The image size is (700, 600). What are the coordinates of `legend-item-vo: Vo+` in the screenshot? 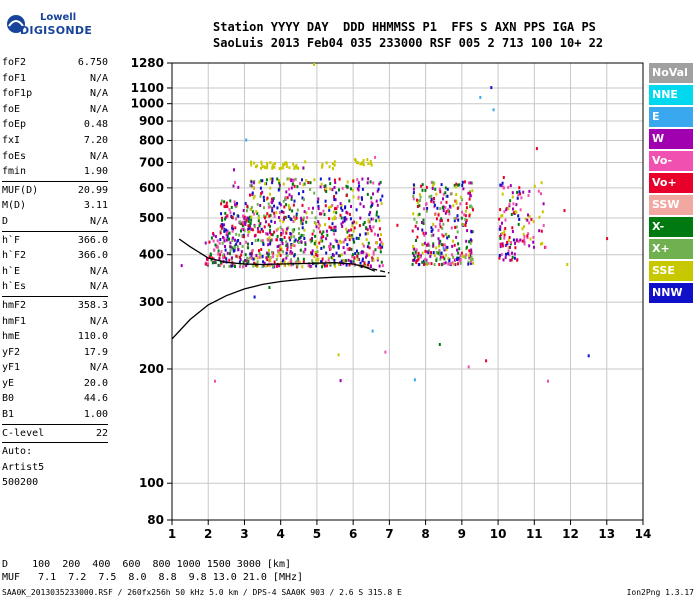 It's located at (671, 183).